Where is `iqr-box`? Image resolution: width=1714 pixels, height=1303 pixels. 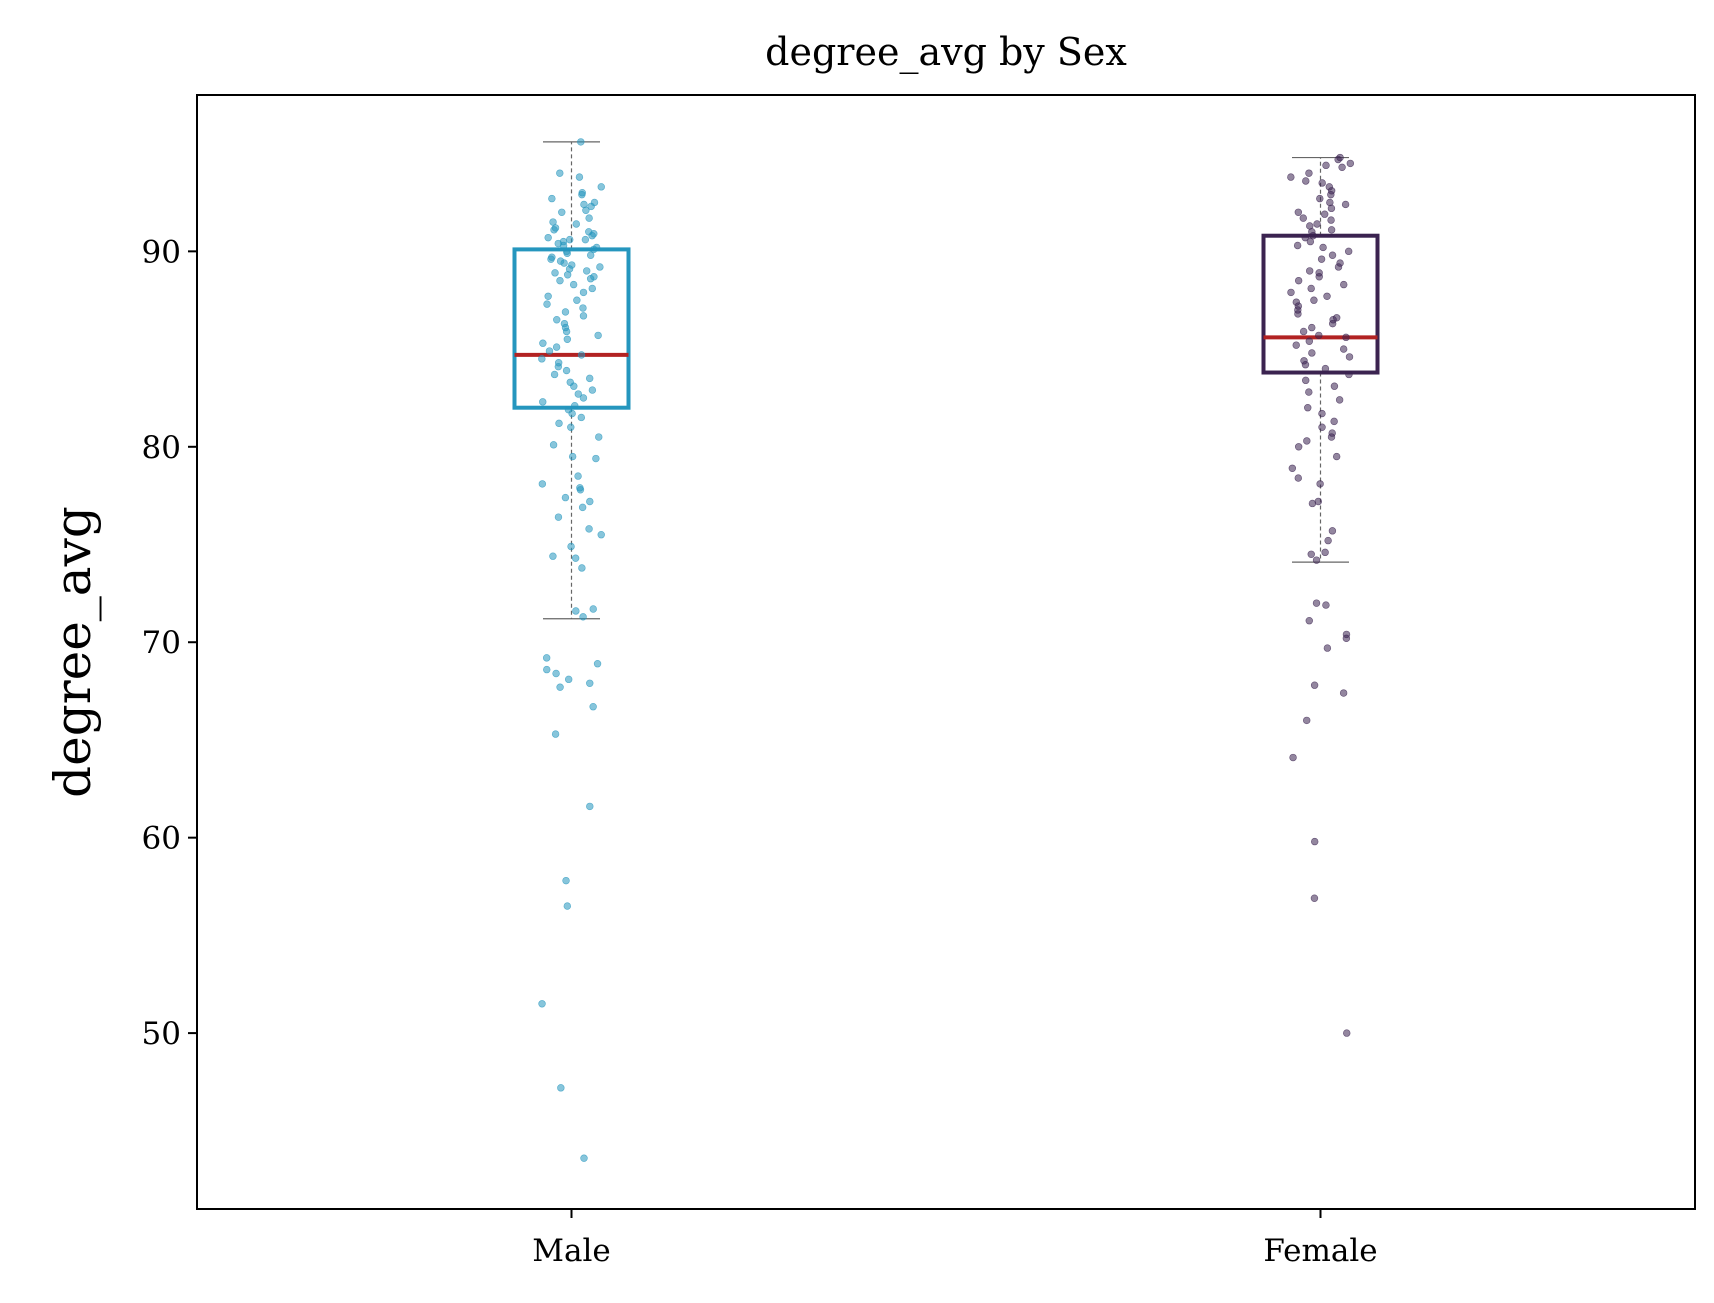 iqr-box is located at coordinates (1320, 304).